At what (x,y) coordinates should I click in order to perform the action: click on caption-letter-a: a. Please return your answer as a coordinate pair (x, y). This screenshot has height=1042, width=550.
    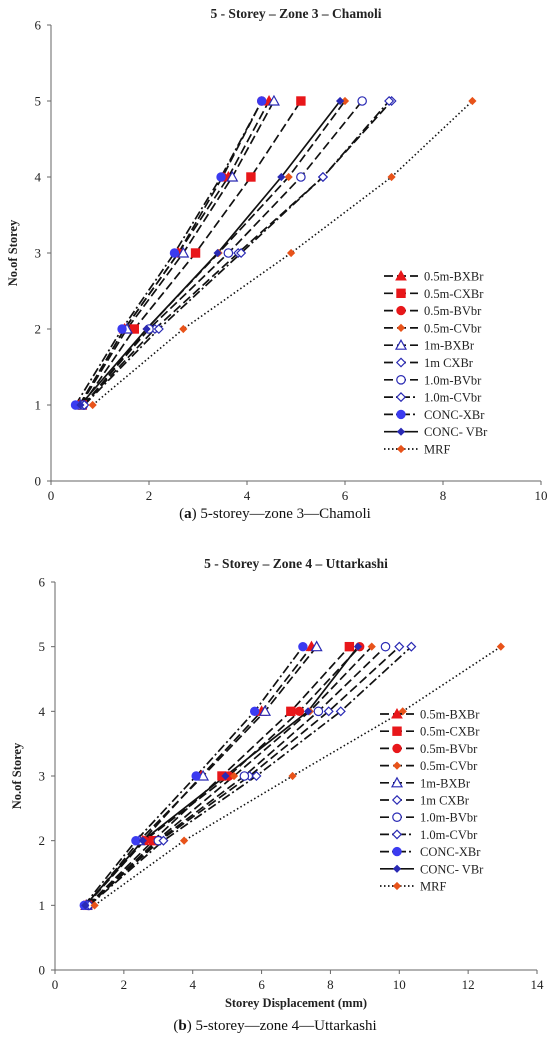
    Looking at the image, I should click on (188, 514).